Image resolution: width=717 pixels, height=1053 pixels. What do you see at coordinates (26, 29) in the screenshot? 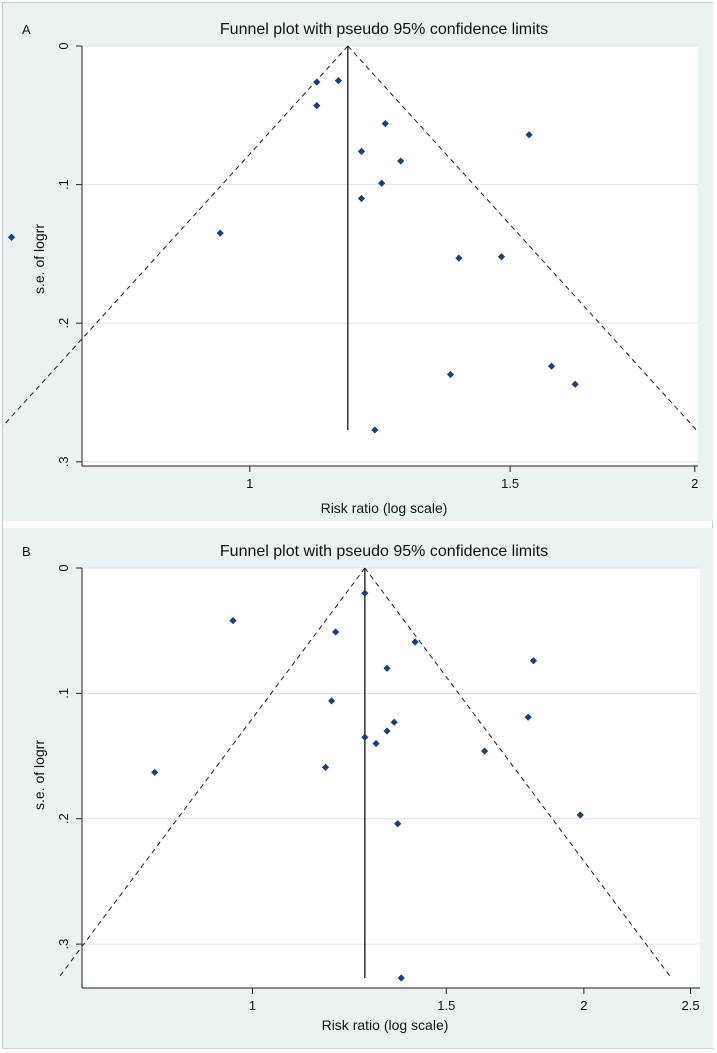
I see `panel-label: A` at bounding box center [26, 29].